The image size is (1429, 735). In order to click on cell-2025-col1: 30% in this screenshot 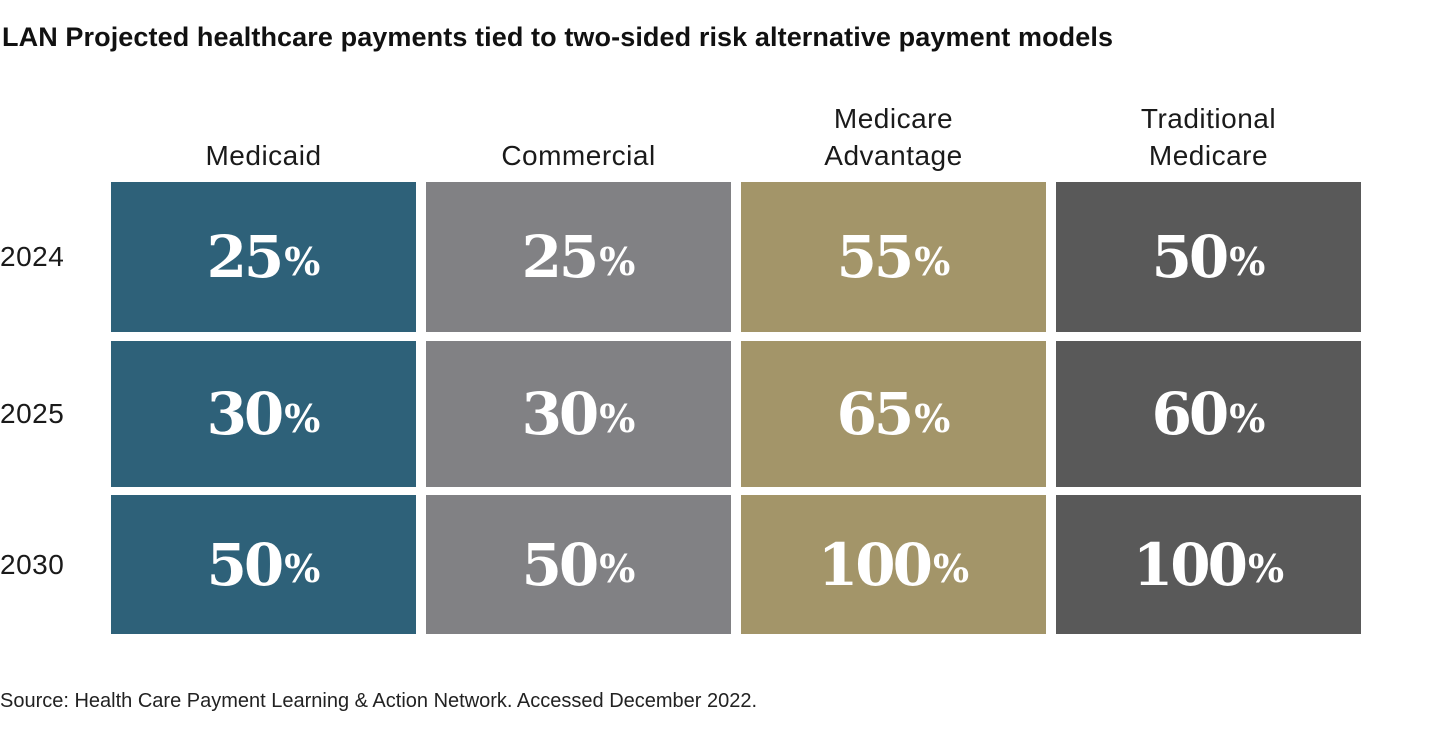, I will do `click(263, 414)`.